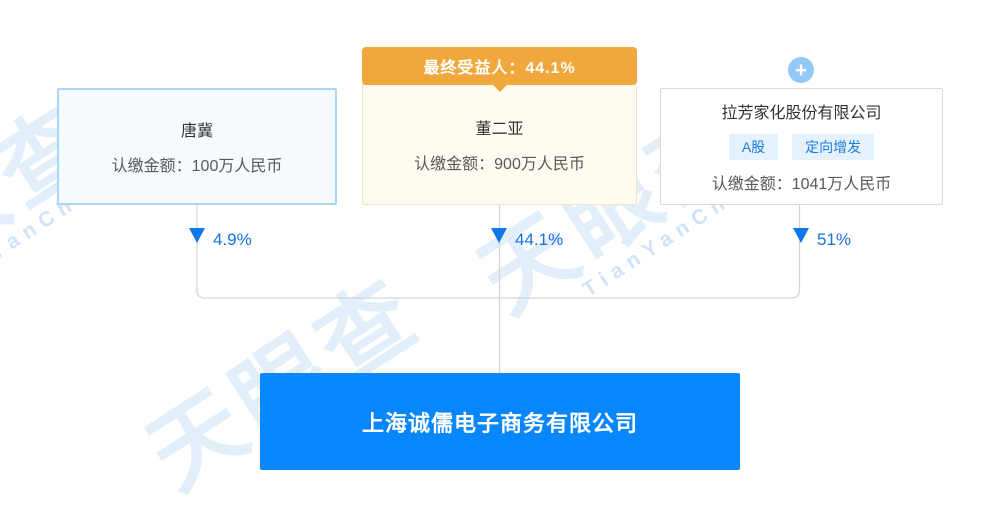 Image resolution: width=994 pixels, height=508 pixels. Describe the element at coordinates (499, 144) in the screenshot. I see `shareholder-node-dongerya: 董二亚 认缴金额：900万人民币` at that location.